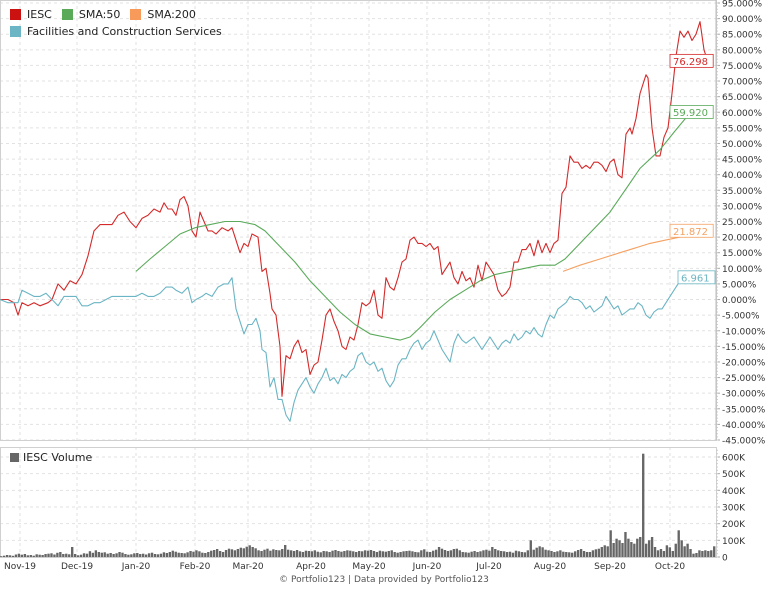 The height and width of the screenshot is (595, 768). Describe the element at coordinates (742, 20) in the screenshot. I see `y-tick-label: 90.000%` at that location.